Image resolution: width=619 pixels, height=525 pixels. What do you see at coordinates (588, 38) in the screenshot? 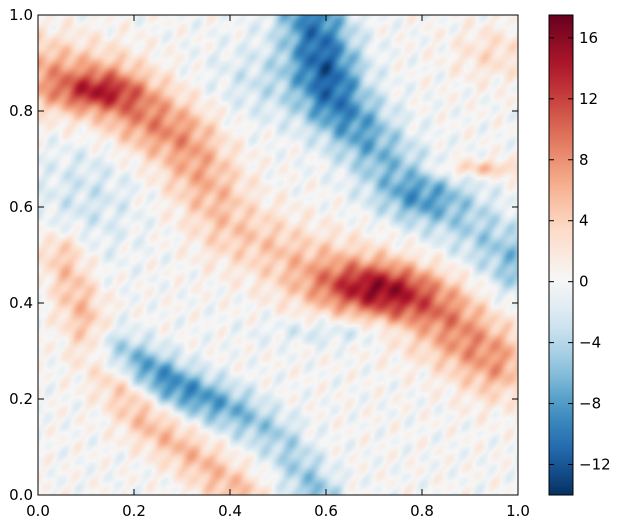
I see `colorbar-tick-label: 16` at bounding box center [588, 38].